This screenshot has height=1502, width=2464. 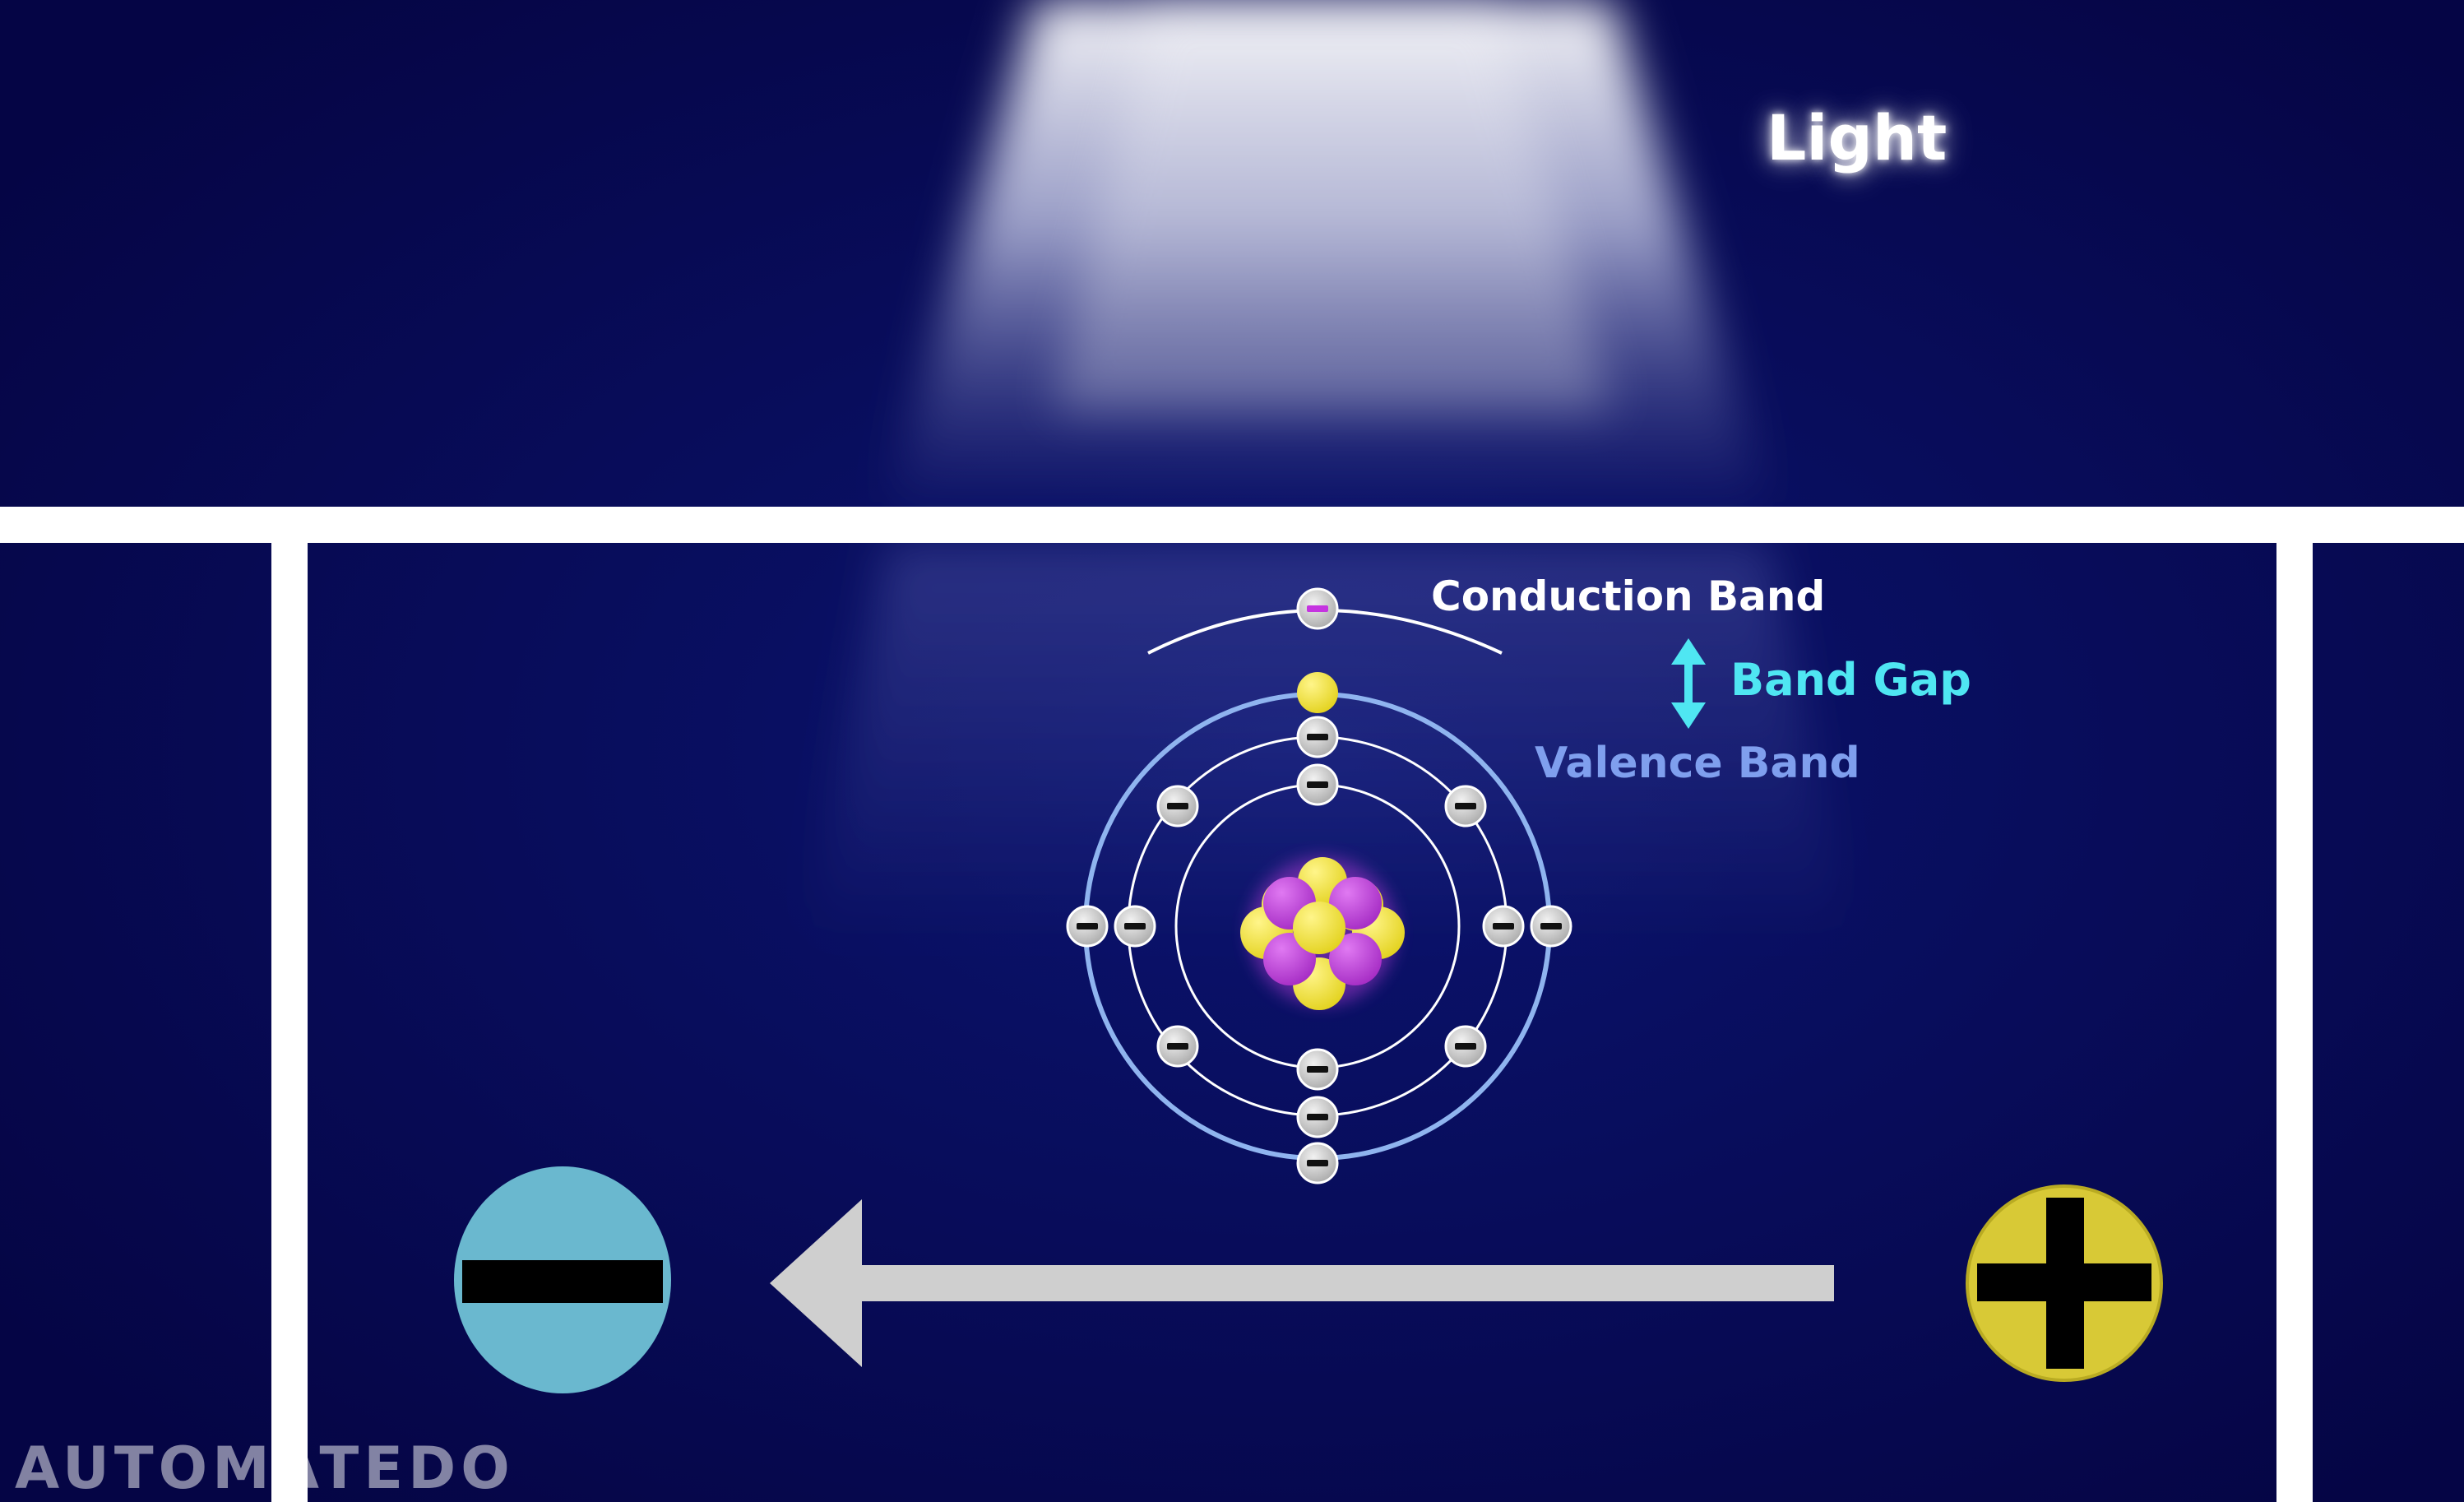 What do you see at coordinates (1628, 596) in the screenshot?
I see `conduction-band-label: Conduction Band` at bounding box center [1628, 596].